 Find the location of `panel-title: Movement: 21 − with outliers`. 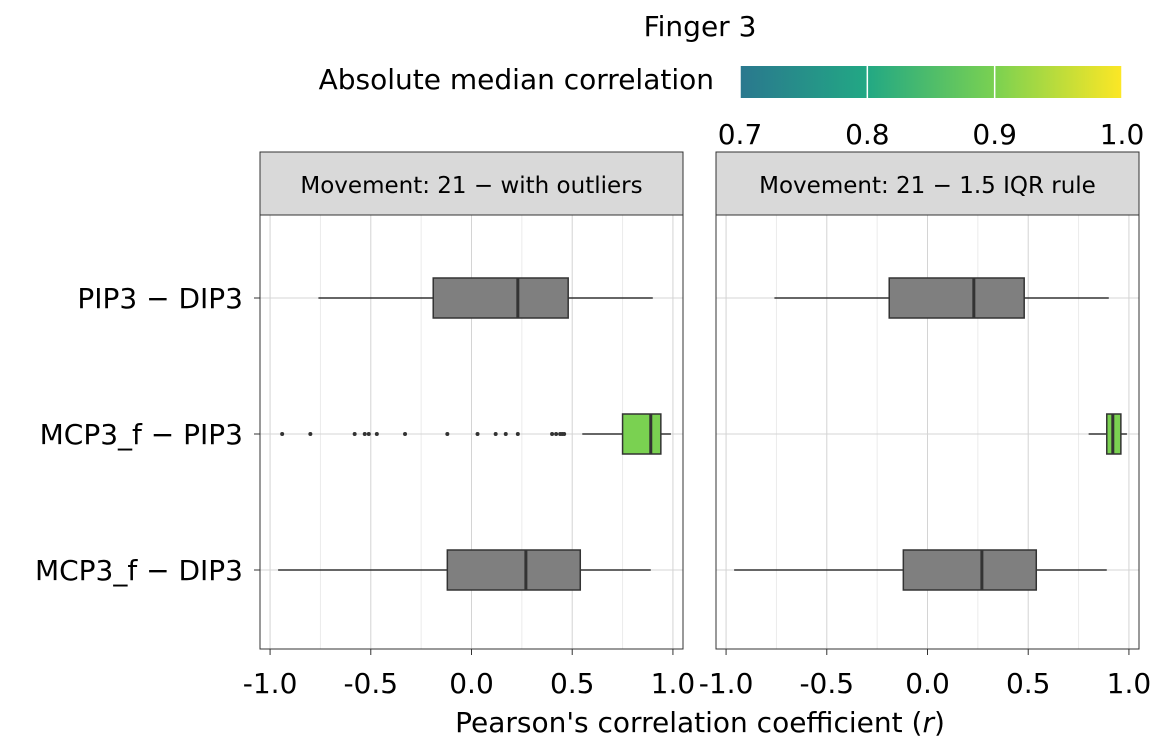

panel-title: Movement: 21 − with outliers is located at coordinates (471, 186).